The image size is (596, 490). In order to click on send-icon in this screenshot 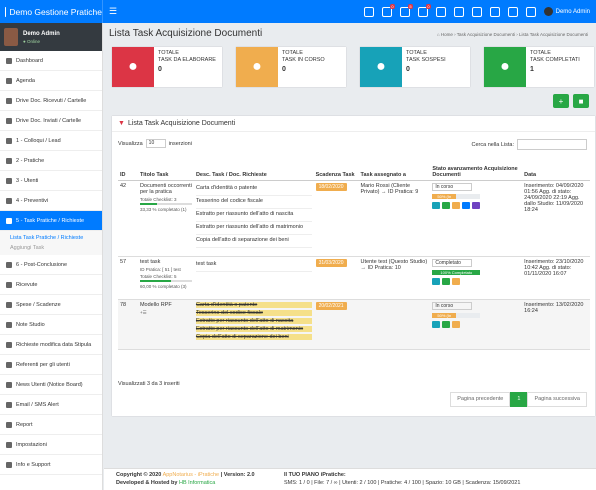, I will do `click(476, 205)`.